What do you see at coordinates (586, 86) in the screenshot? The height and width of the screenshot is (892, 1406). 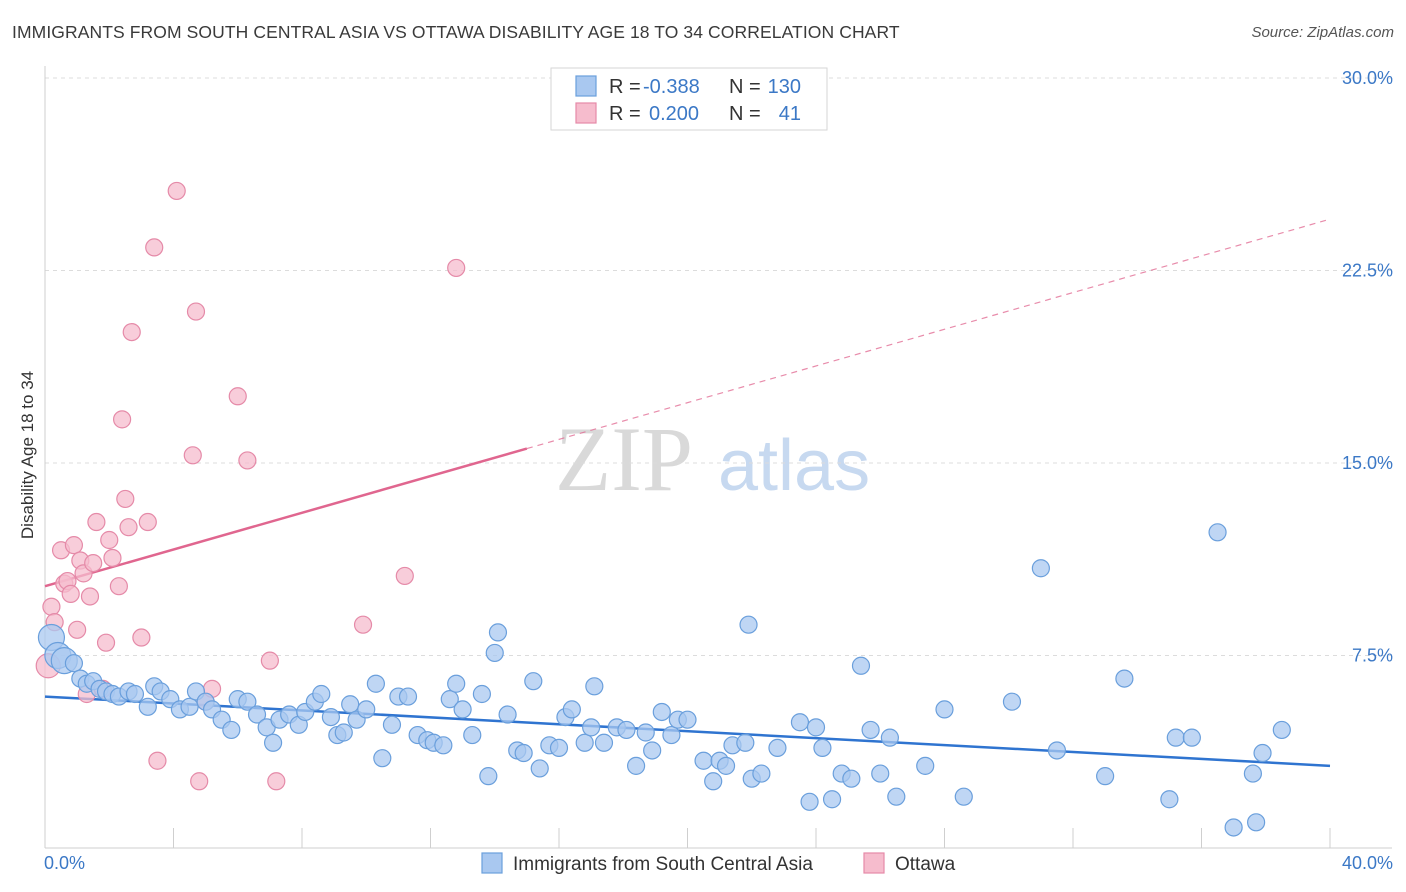 I see `legend-swatch-blue` at bounding box center [586, 86].